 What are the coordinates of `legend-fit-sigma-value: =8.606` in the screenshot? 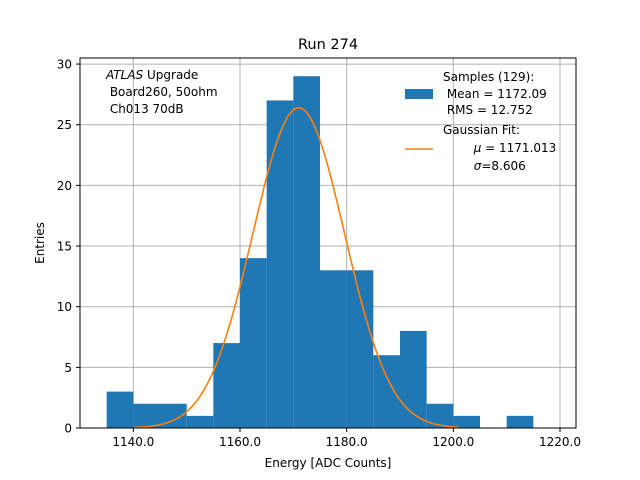 It's located at (503, 166).